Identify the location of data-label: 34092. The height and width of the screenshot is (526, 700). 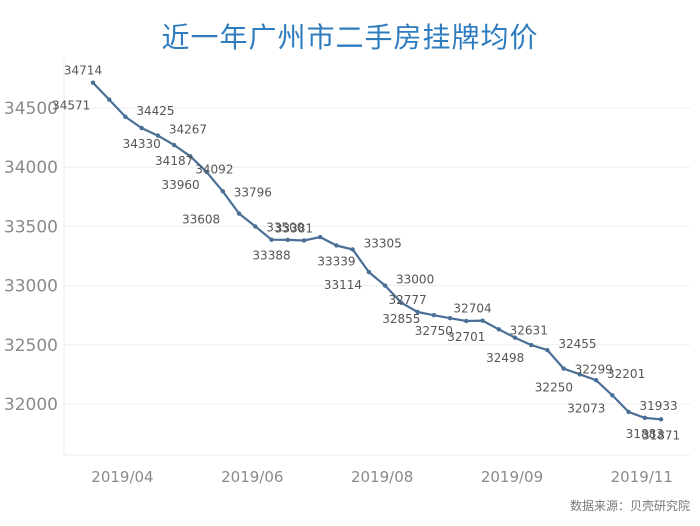
(214, 169).